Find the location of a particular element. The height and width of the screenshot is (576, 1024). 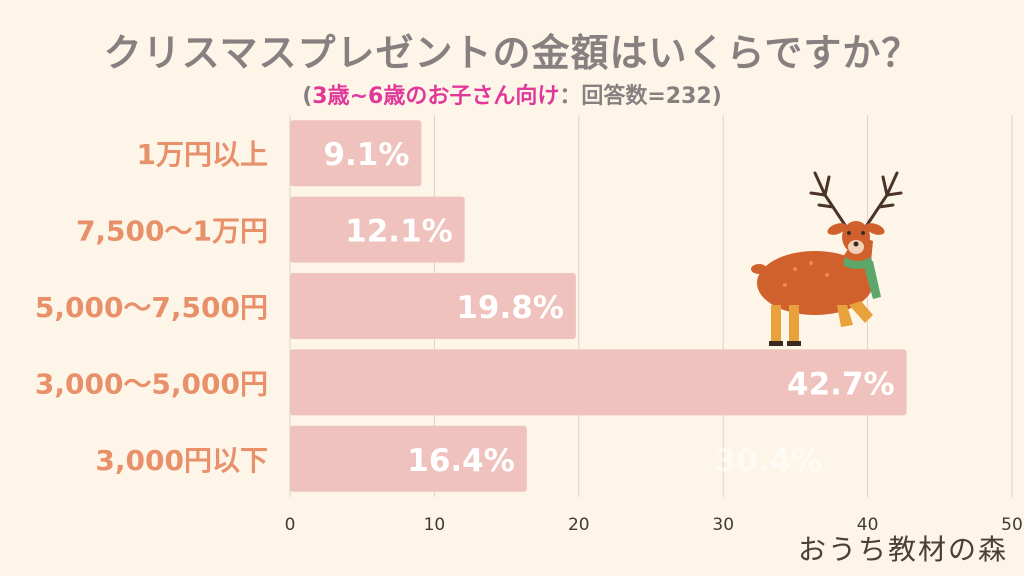

x-tick-label-4: 40 is located at coordinates (868, 525).